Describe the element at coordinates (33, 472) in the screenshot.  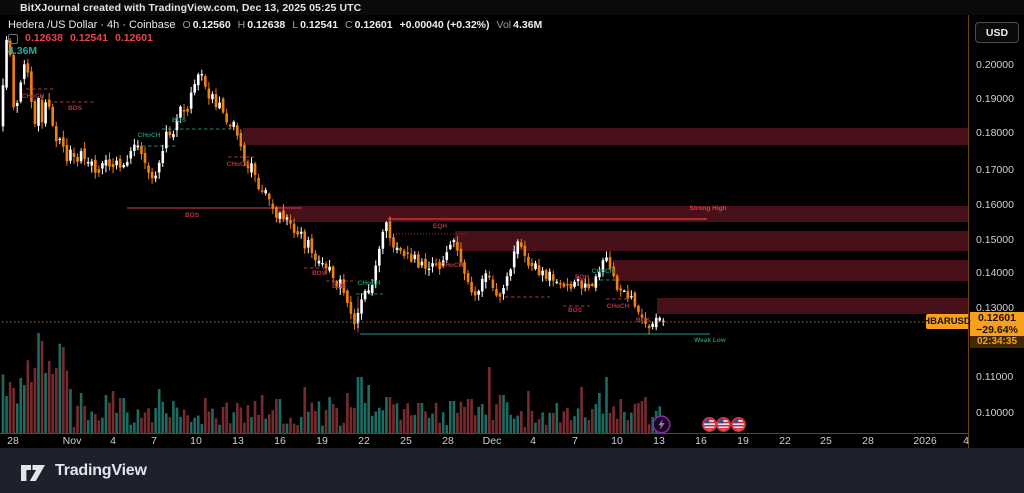
I see `tradingview-logo-icon` at that location.